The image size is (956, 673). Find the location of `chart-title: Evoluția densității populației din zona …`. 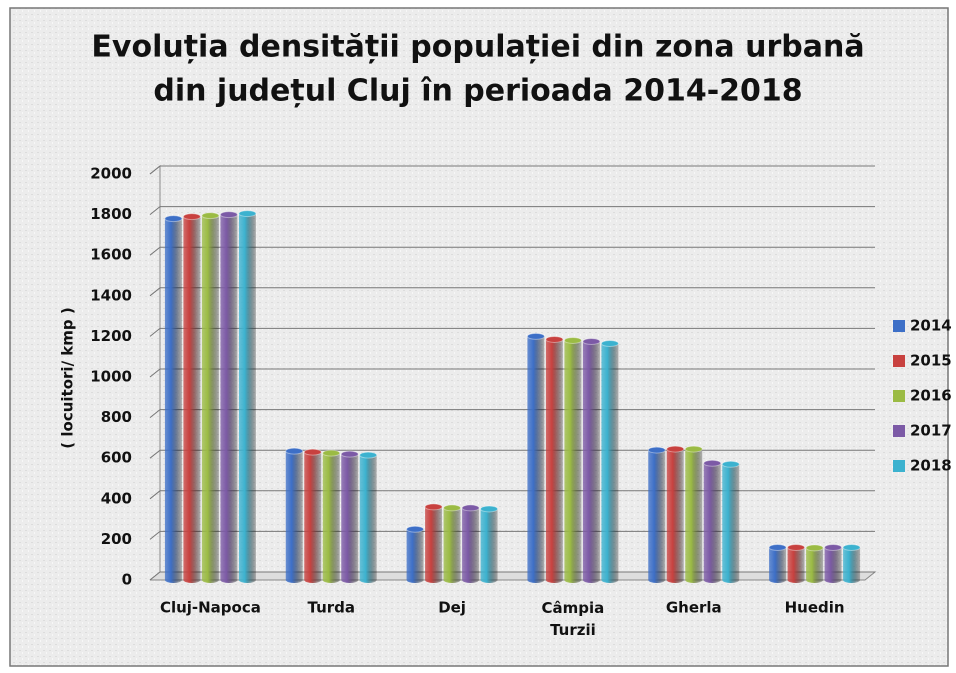

chart-title: Evoluția densității populației din zona … is located at coordinates (477, 47).